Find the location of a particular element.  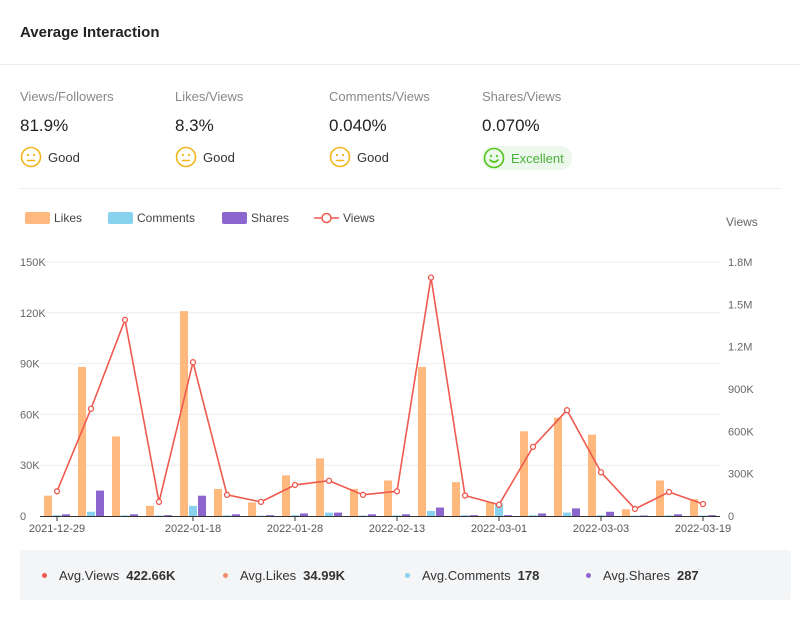

smiley-face-icon is located at coordinates (494, 158).